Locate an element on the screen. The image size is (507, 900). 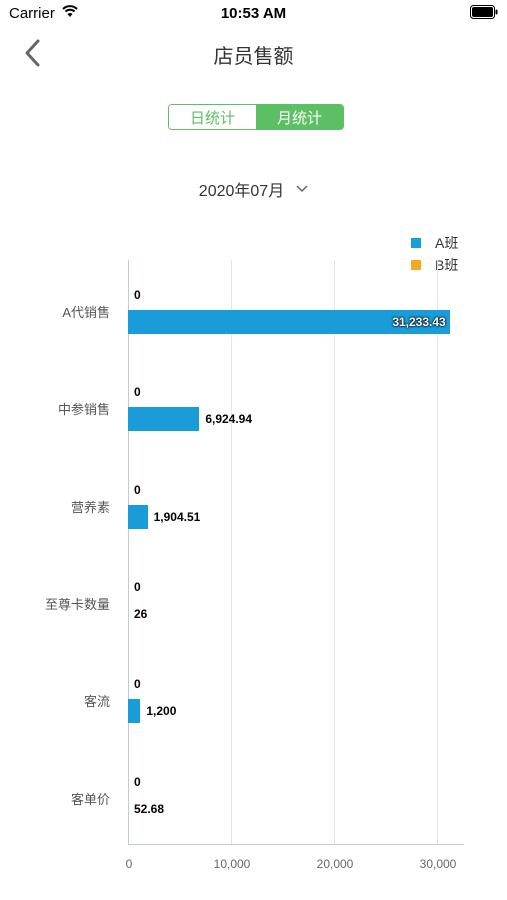
category-label: 中参销售 is located at coordinates (83, 410).